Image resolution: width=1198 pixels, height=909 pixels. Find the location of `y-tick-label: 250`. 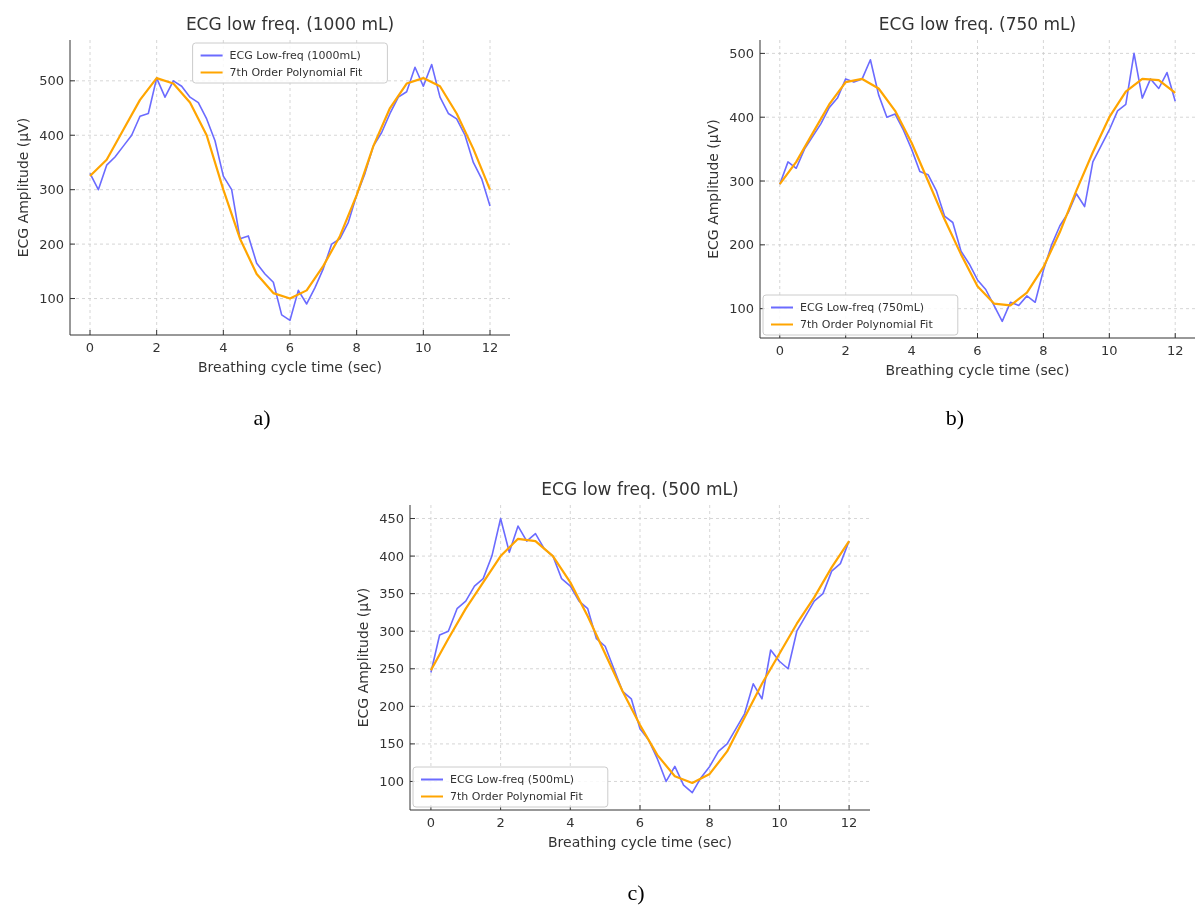

y-tick-label: 250 is located at coordinates (391, 669).